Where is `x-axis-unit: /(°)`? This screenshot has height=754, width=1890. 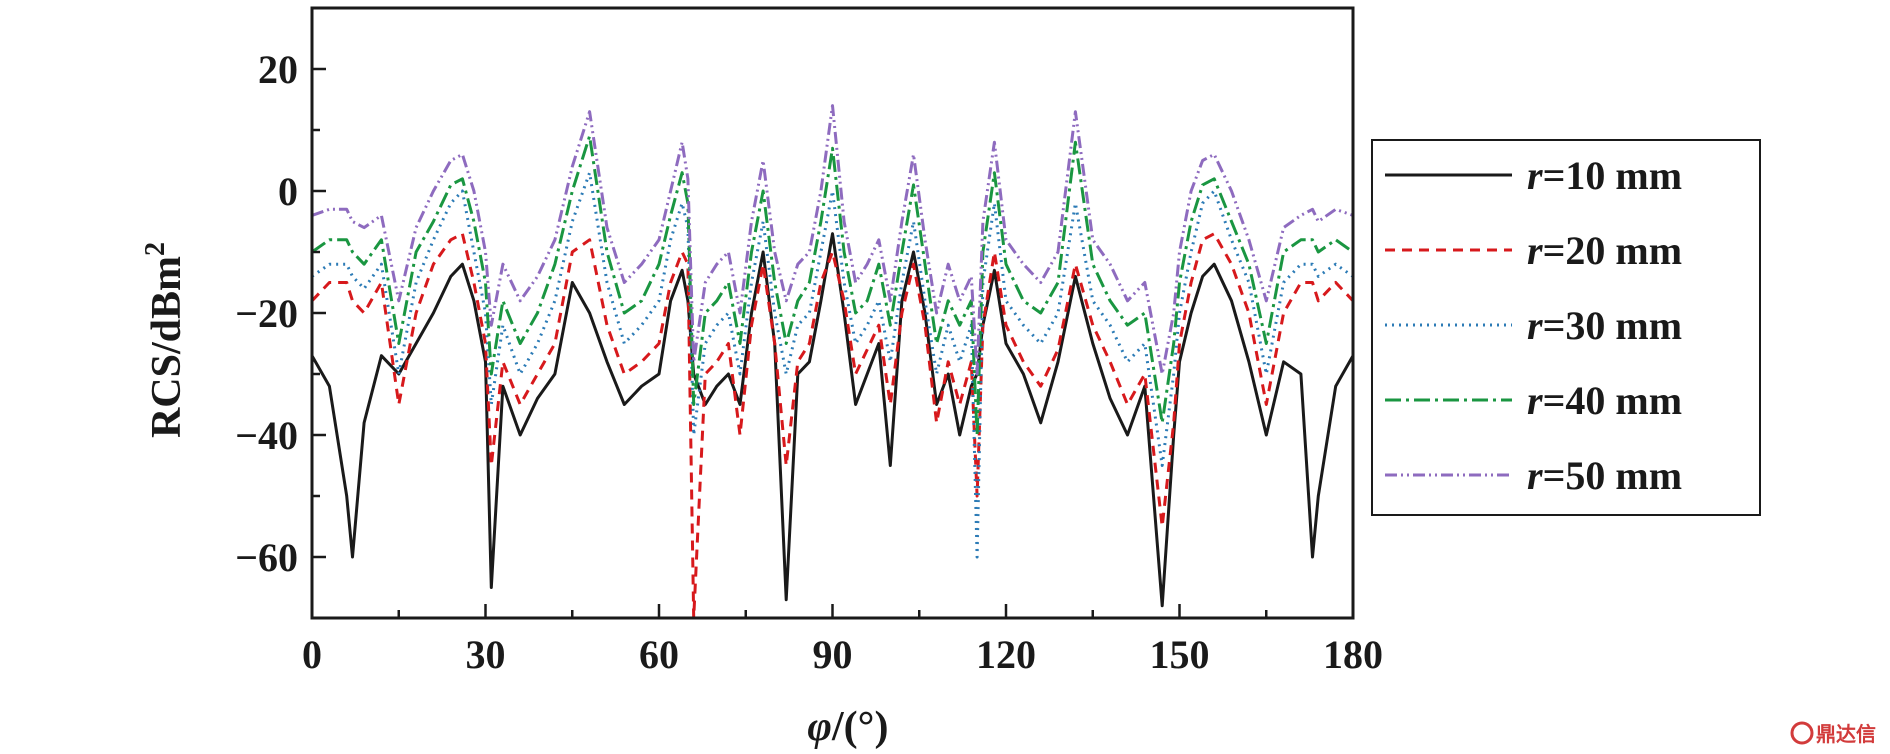 x-axis-unit: /(°) is located at coordinates (859, 727).